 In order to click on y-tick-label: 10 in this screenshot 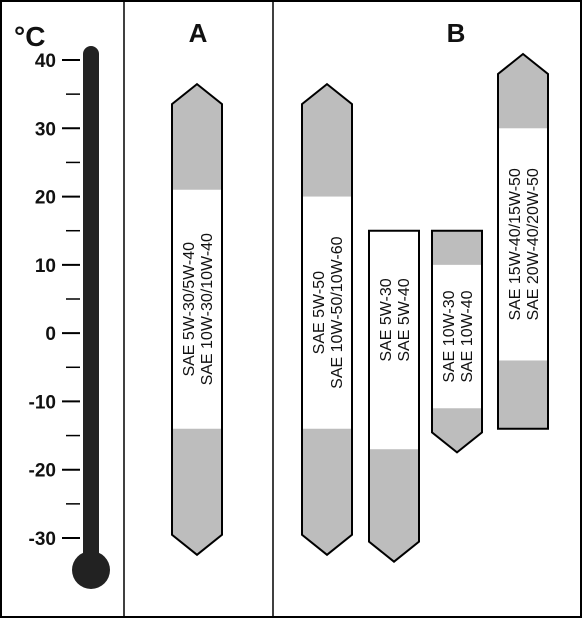, I will do `click(45, 266)`.